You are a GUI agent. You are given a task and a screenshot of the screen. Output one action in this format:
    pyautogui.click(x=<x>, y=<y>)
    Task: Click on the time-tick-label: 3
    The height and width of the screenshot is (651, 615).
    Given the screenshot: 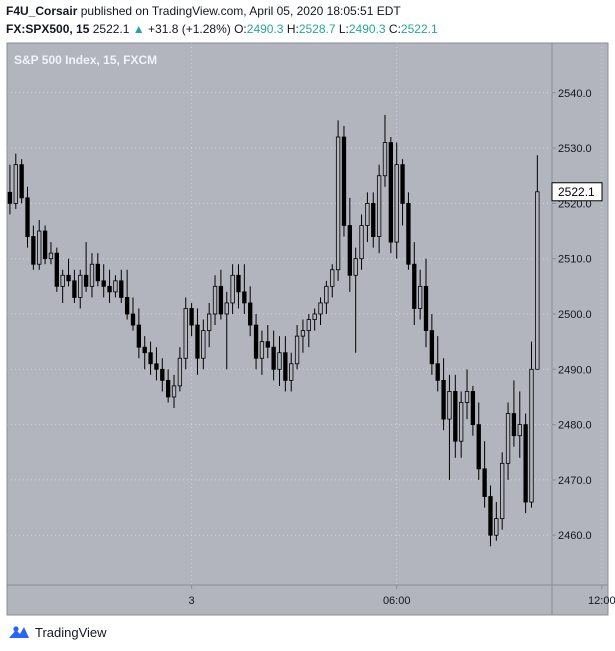 What is the action you would take?
    pyautogui.click(x=192, y=601)
    